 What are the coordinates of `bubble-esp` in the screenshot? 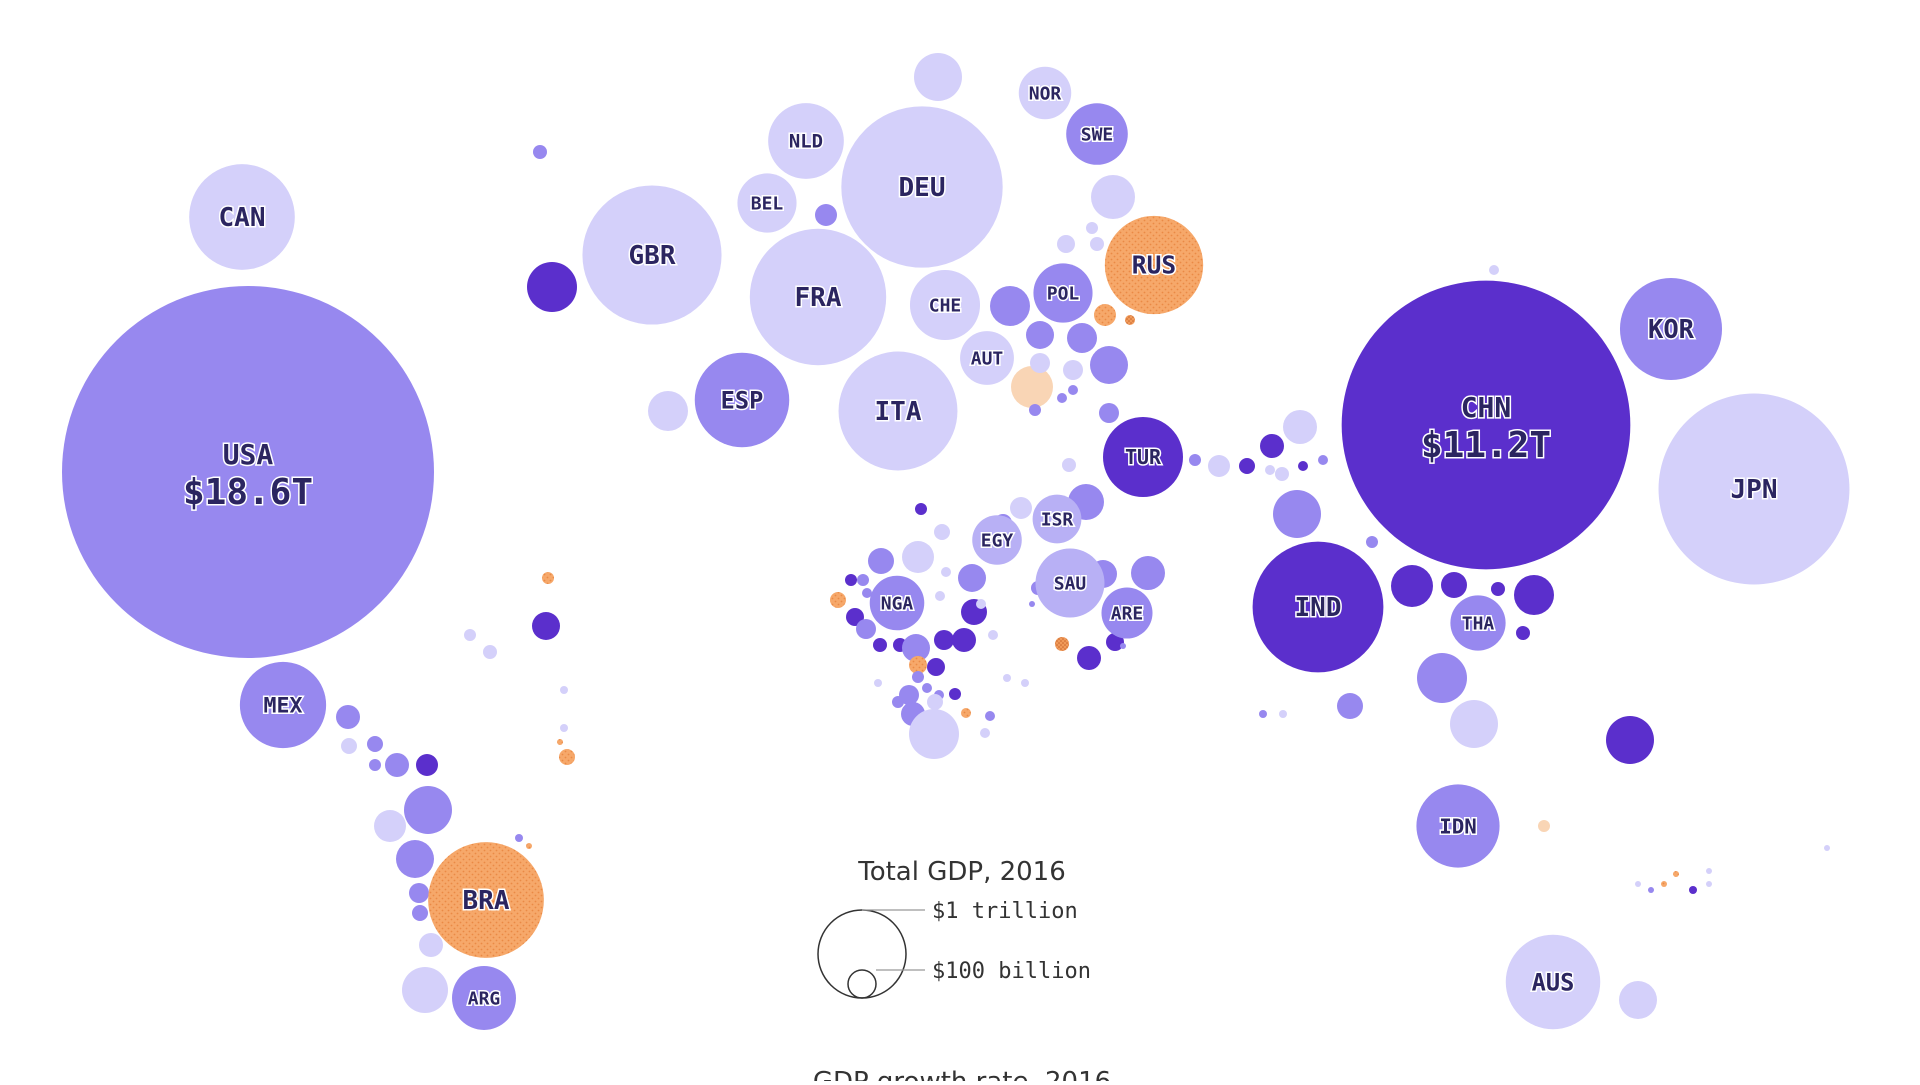 It's located at (742, 400).